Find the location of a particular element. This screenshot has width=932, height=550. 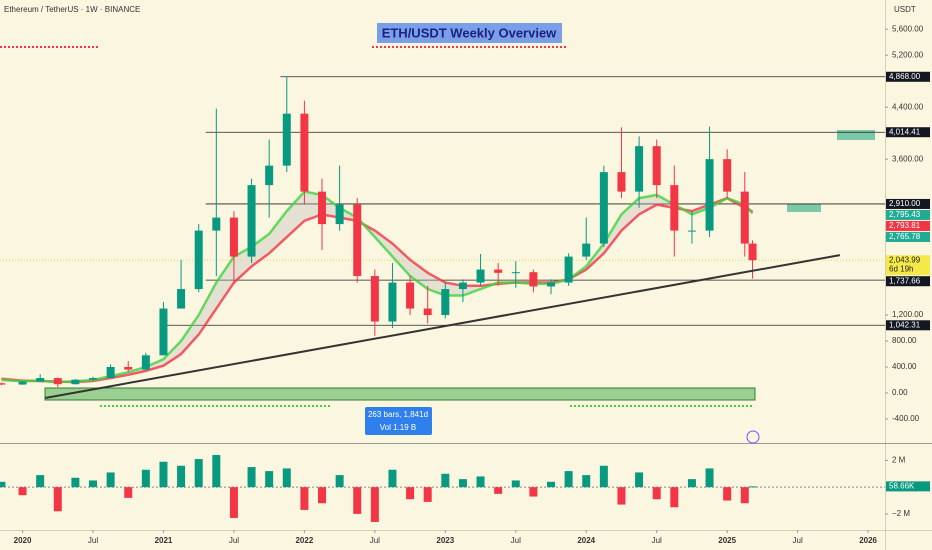

title-box is located at coordinates (469, 33).